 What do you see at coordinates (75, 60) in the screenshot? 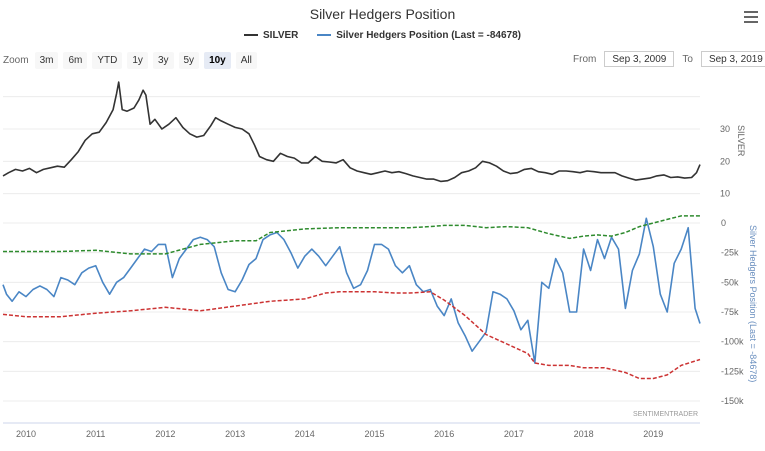
I see `zoom-6m-button: 6m` at bounding box center [75, 60].